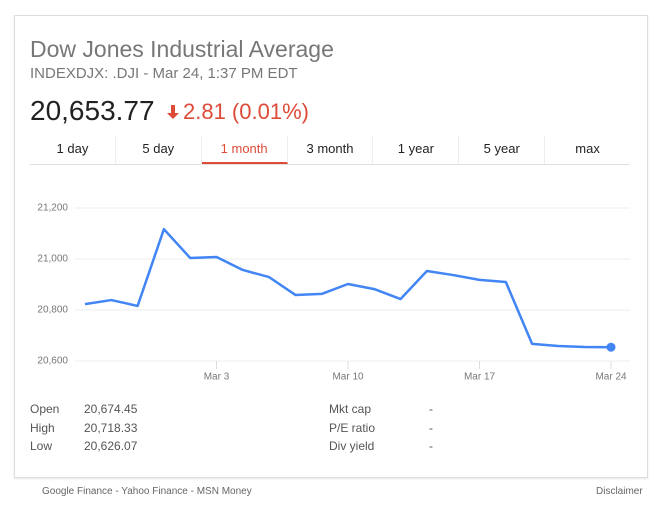 The width and height of the screenshot is (661, 508). I want to click on stat-value: 20,718.33, so click(111, 427).